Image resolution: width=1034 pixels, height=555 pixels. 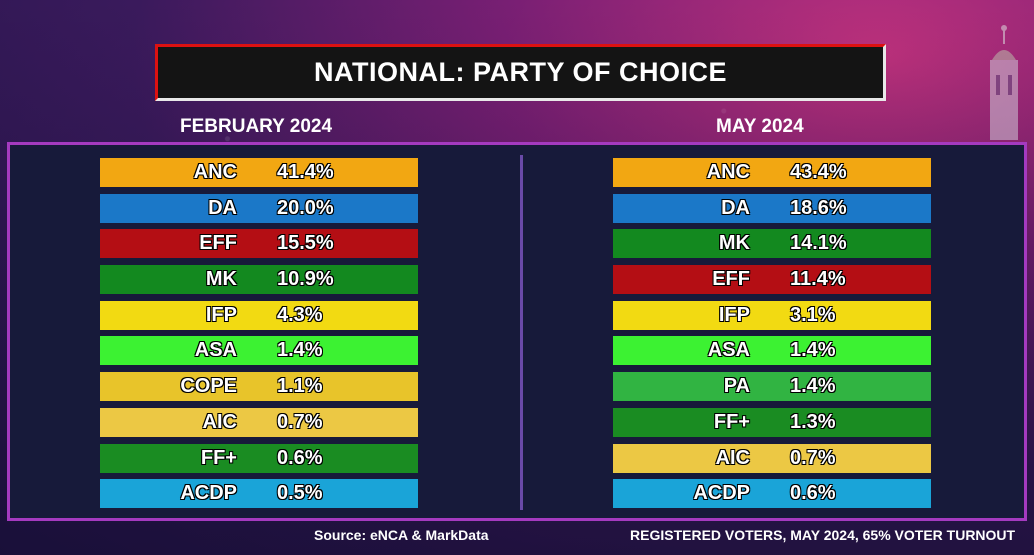 What do you see at coordinates (259, 244) in the screenshot?
I see `party-row: EFF 15.5%` at bounding box center [259, 244].